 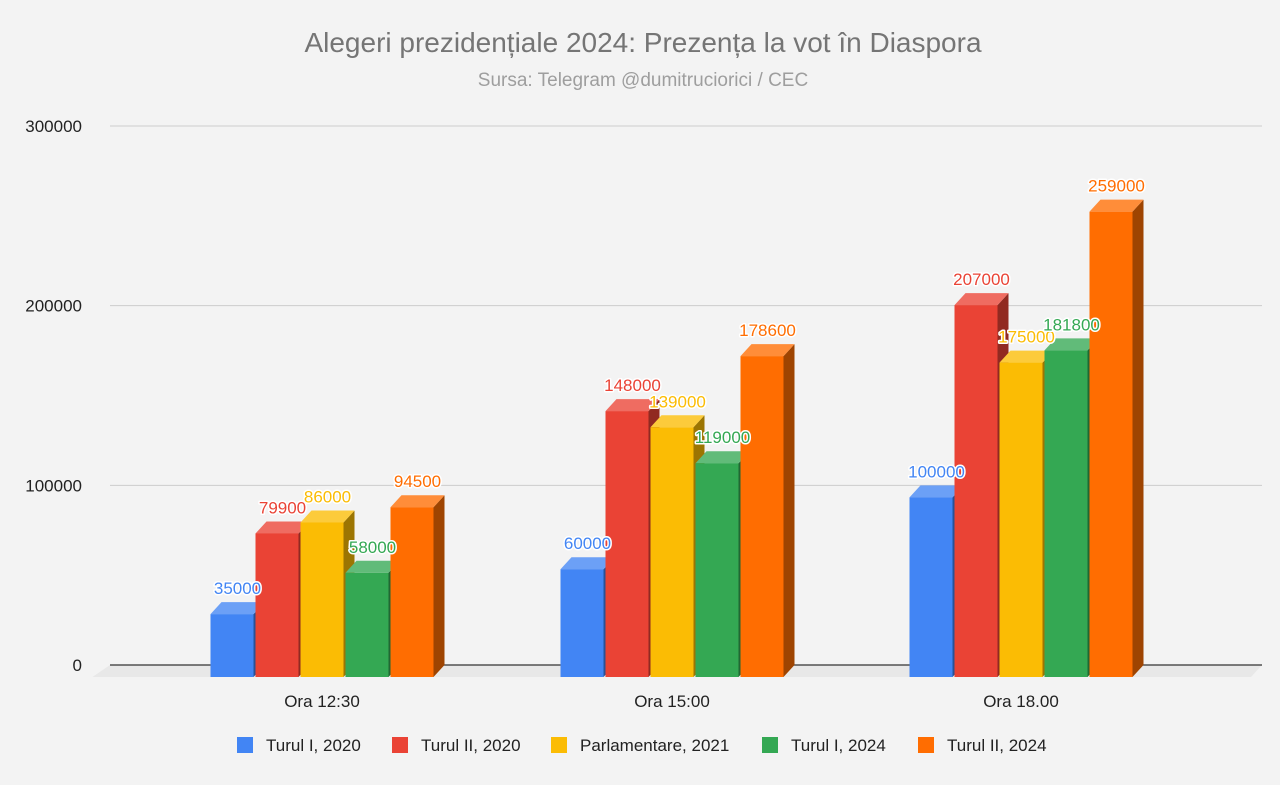 What do you see at coordinates (936, 471) in the screenshot?
I see `data-label: 100000` at bounding box center [936, 471].